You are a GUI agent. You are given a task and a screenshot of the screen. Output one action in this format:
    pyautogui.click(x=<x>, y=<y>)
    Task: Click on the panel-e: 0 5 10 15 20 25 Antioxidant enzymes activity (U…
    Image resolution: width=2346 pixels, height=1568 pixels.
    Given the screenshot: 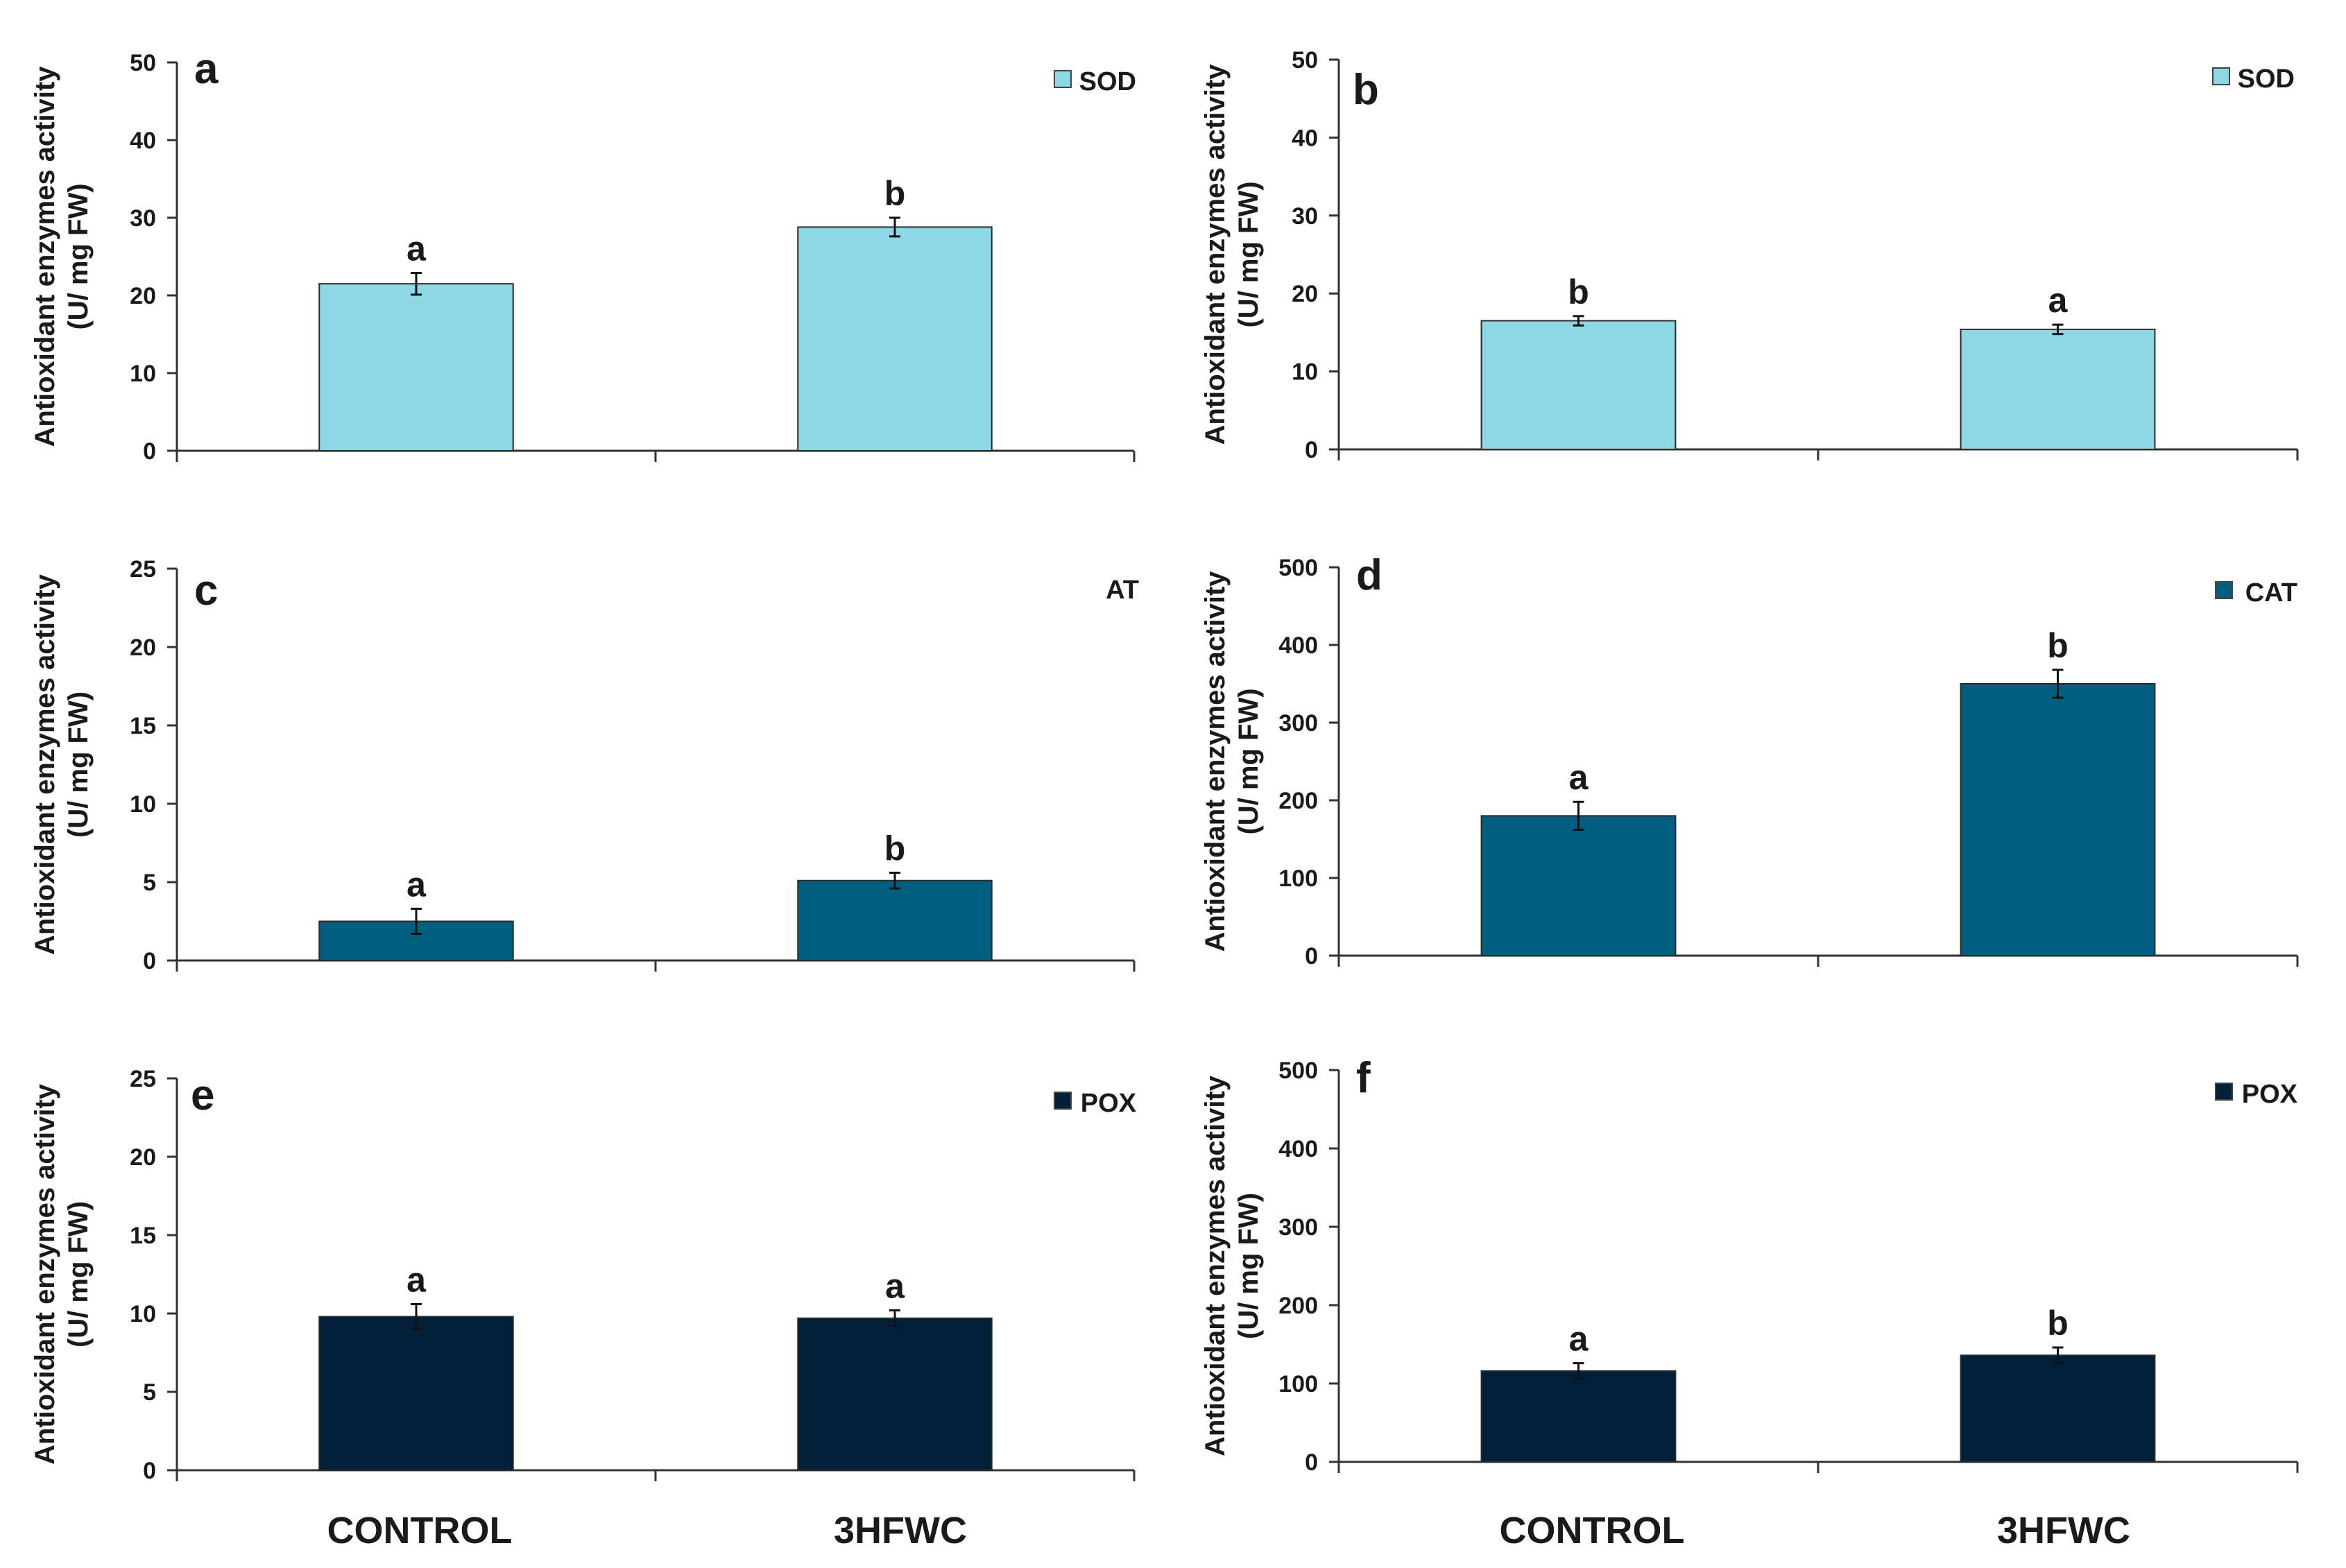 What is the action you would take?
    pyautogui.click(x=583, y=1275)
    